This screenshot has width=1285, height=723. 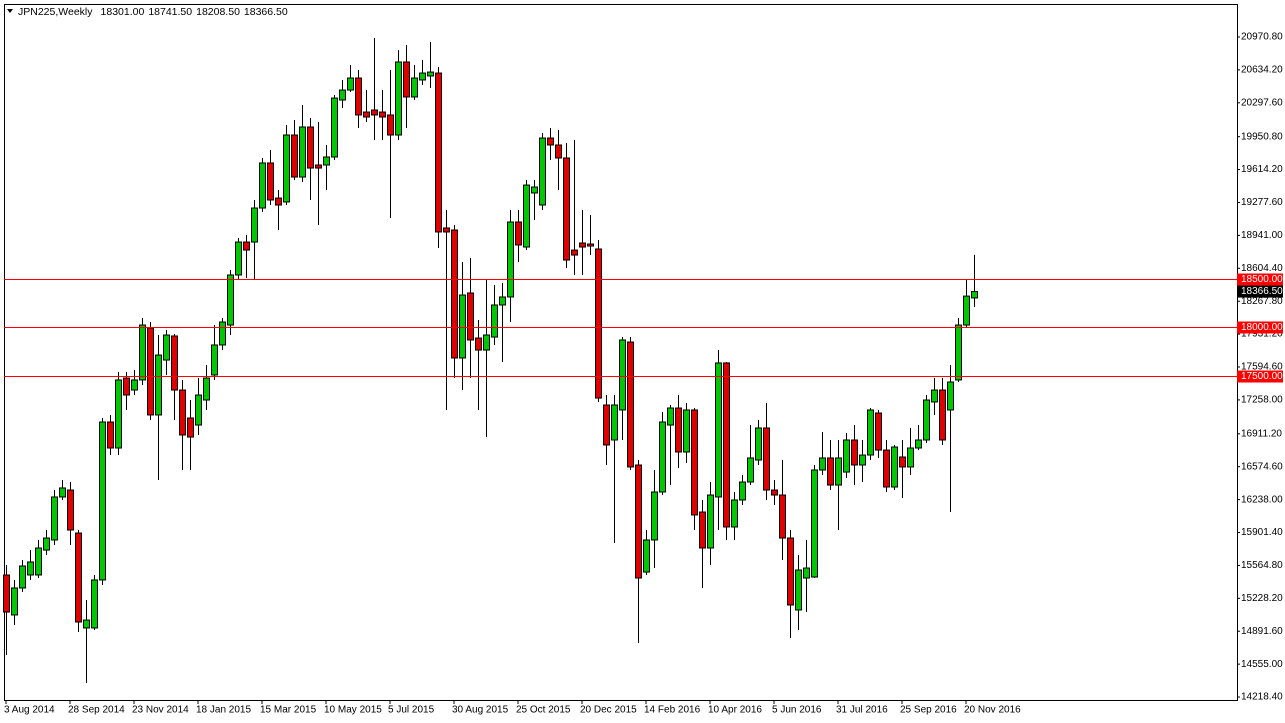 I want to click on y-tick-label: 19614.20, so click(x=1262, y=169).